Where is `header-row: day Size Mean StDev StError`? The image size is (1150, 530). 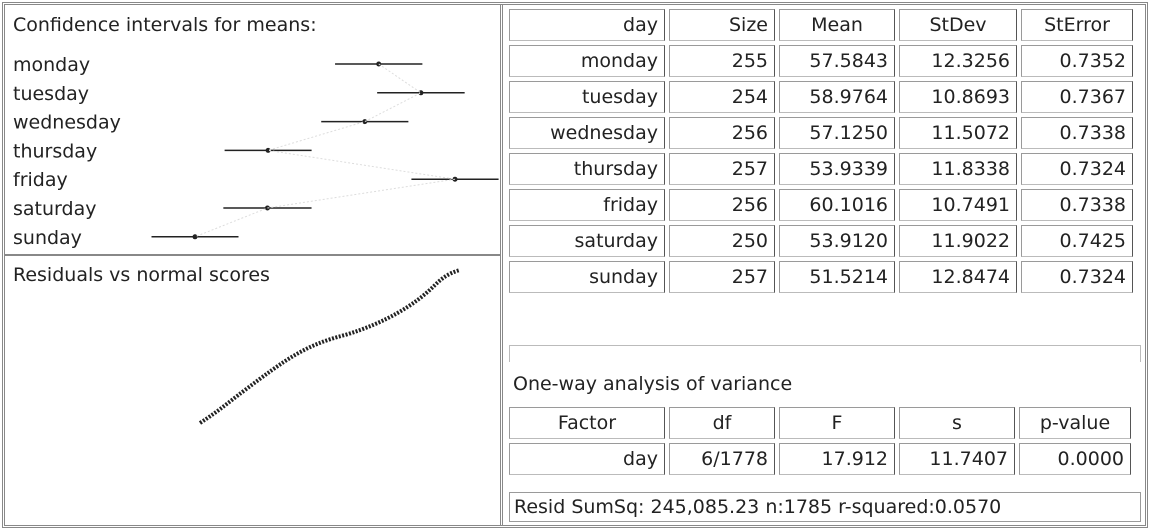
header-row: day Size Mean StDev StError is located at coordinates (821, 25).